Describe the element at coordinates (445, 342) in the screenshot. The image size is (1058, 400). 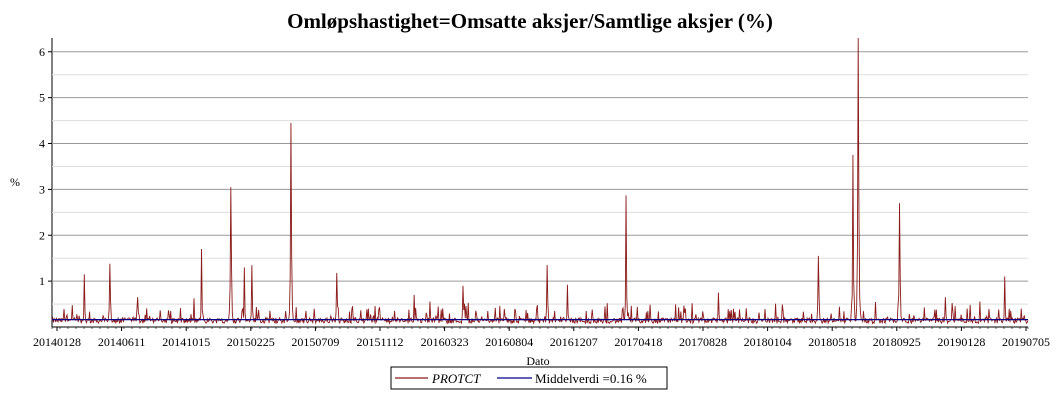
I see `x-tick-label: 20160323` at that location.